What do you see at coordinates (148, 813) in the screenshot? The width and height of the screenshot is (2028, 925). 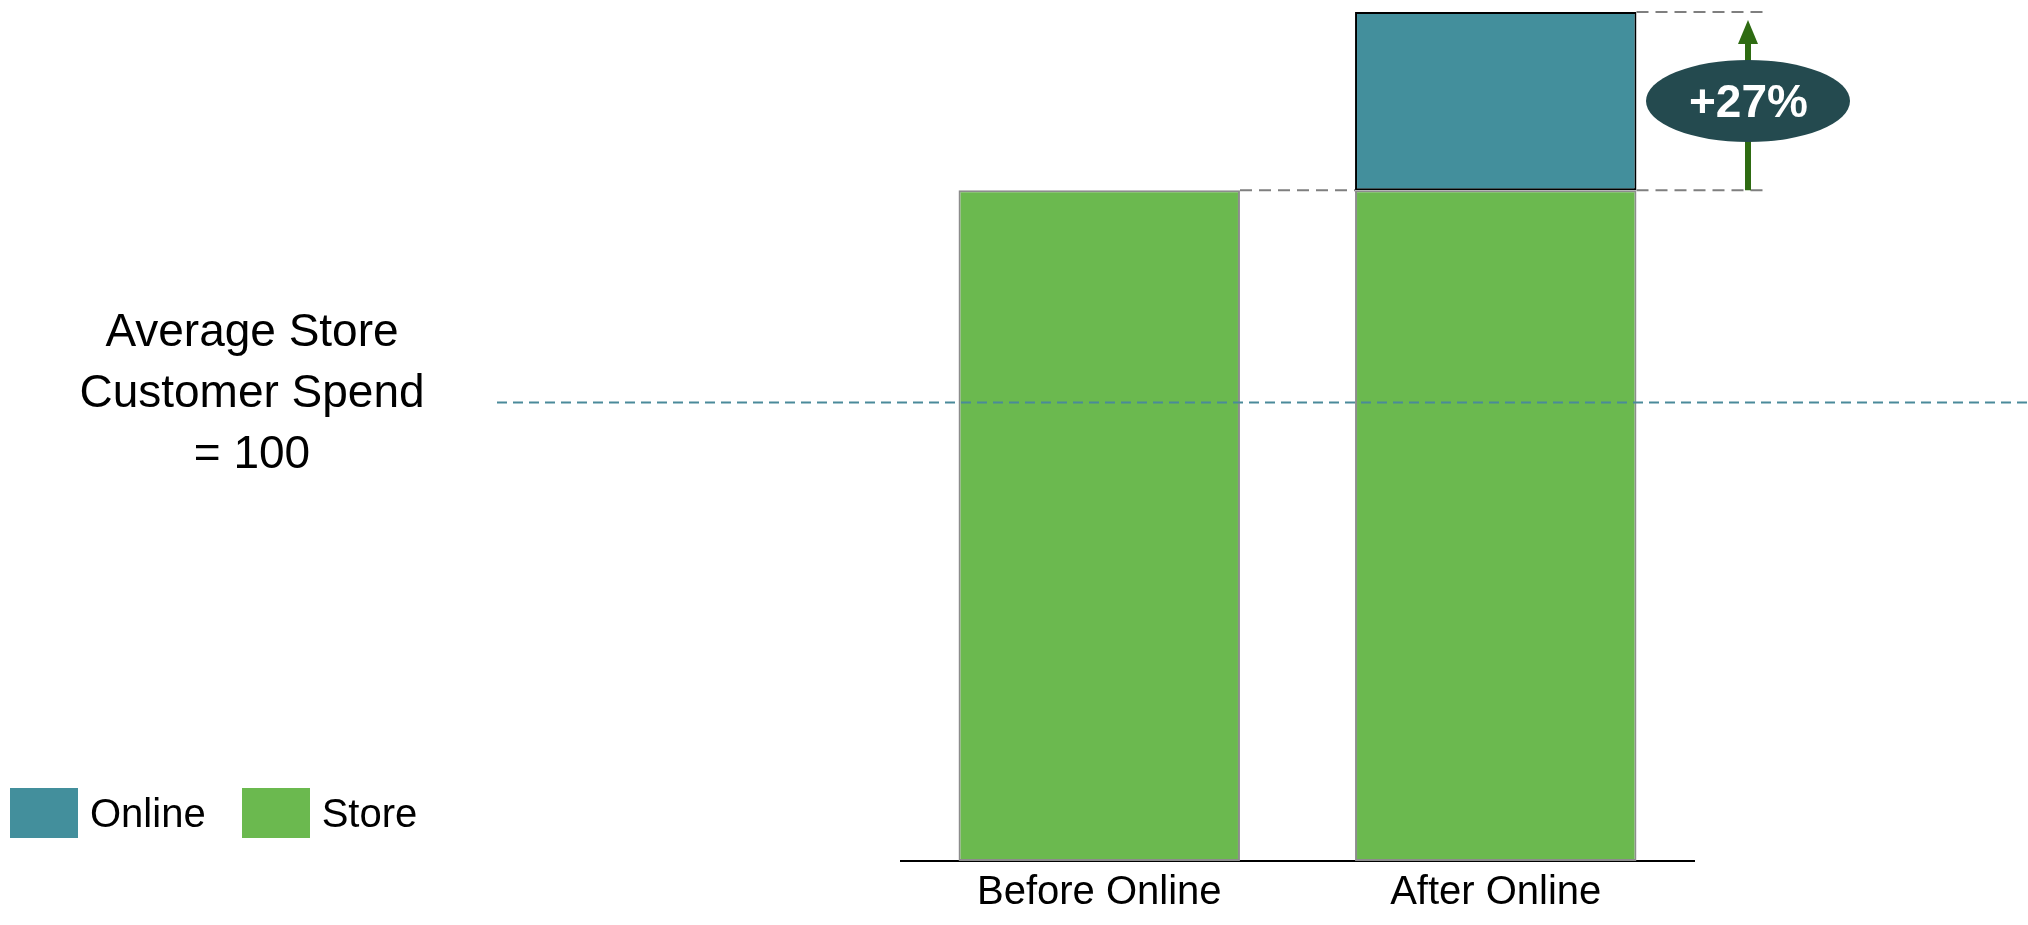 I see `legend-label: Online` at bounding box center [148, 813].